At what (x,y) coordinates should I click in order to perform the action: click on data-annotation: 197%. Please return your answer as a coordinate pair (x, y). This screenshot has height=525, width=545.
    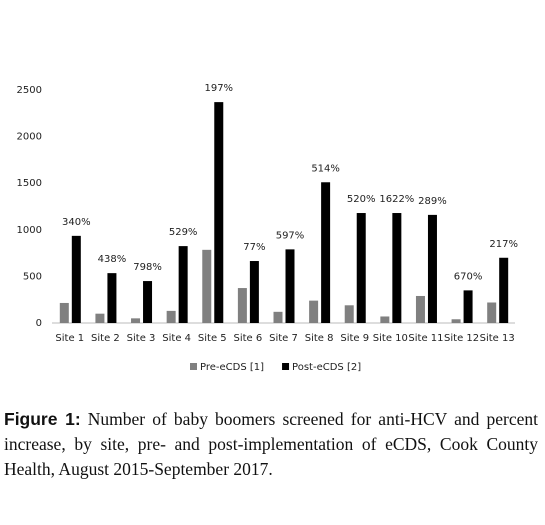
    Looking at the image, I should click on (218, 88).